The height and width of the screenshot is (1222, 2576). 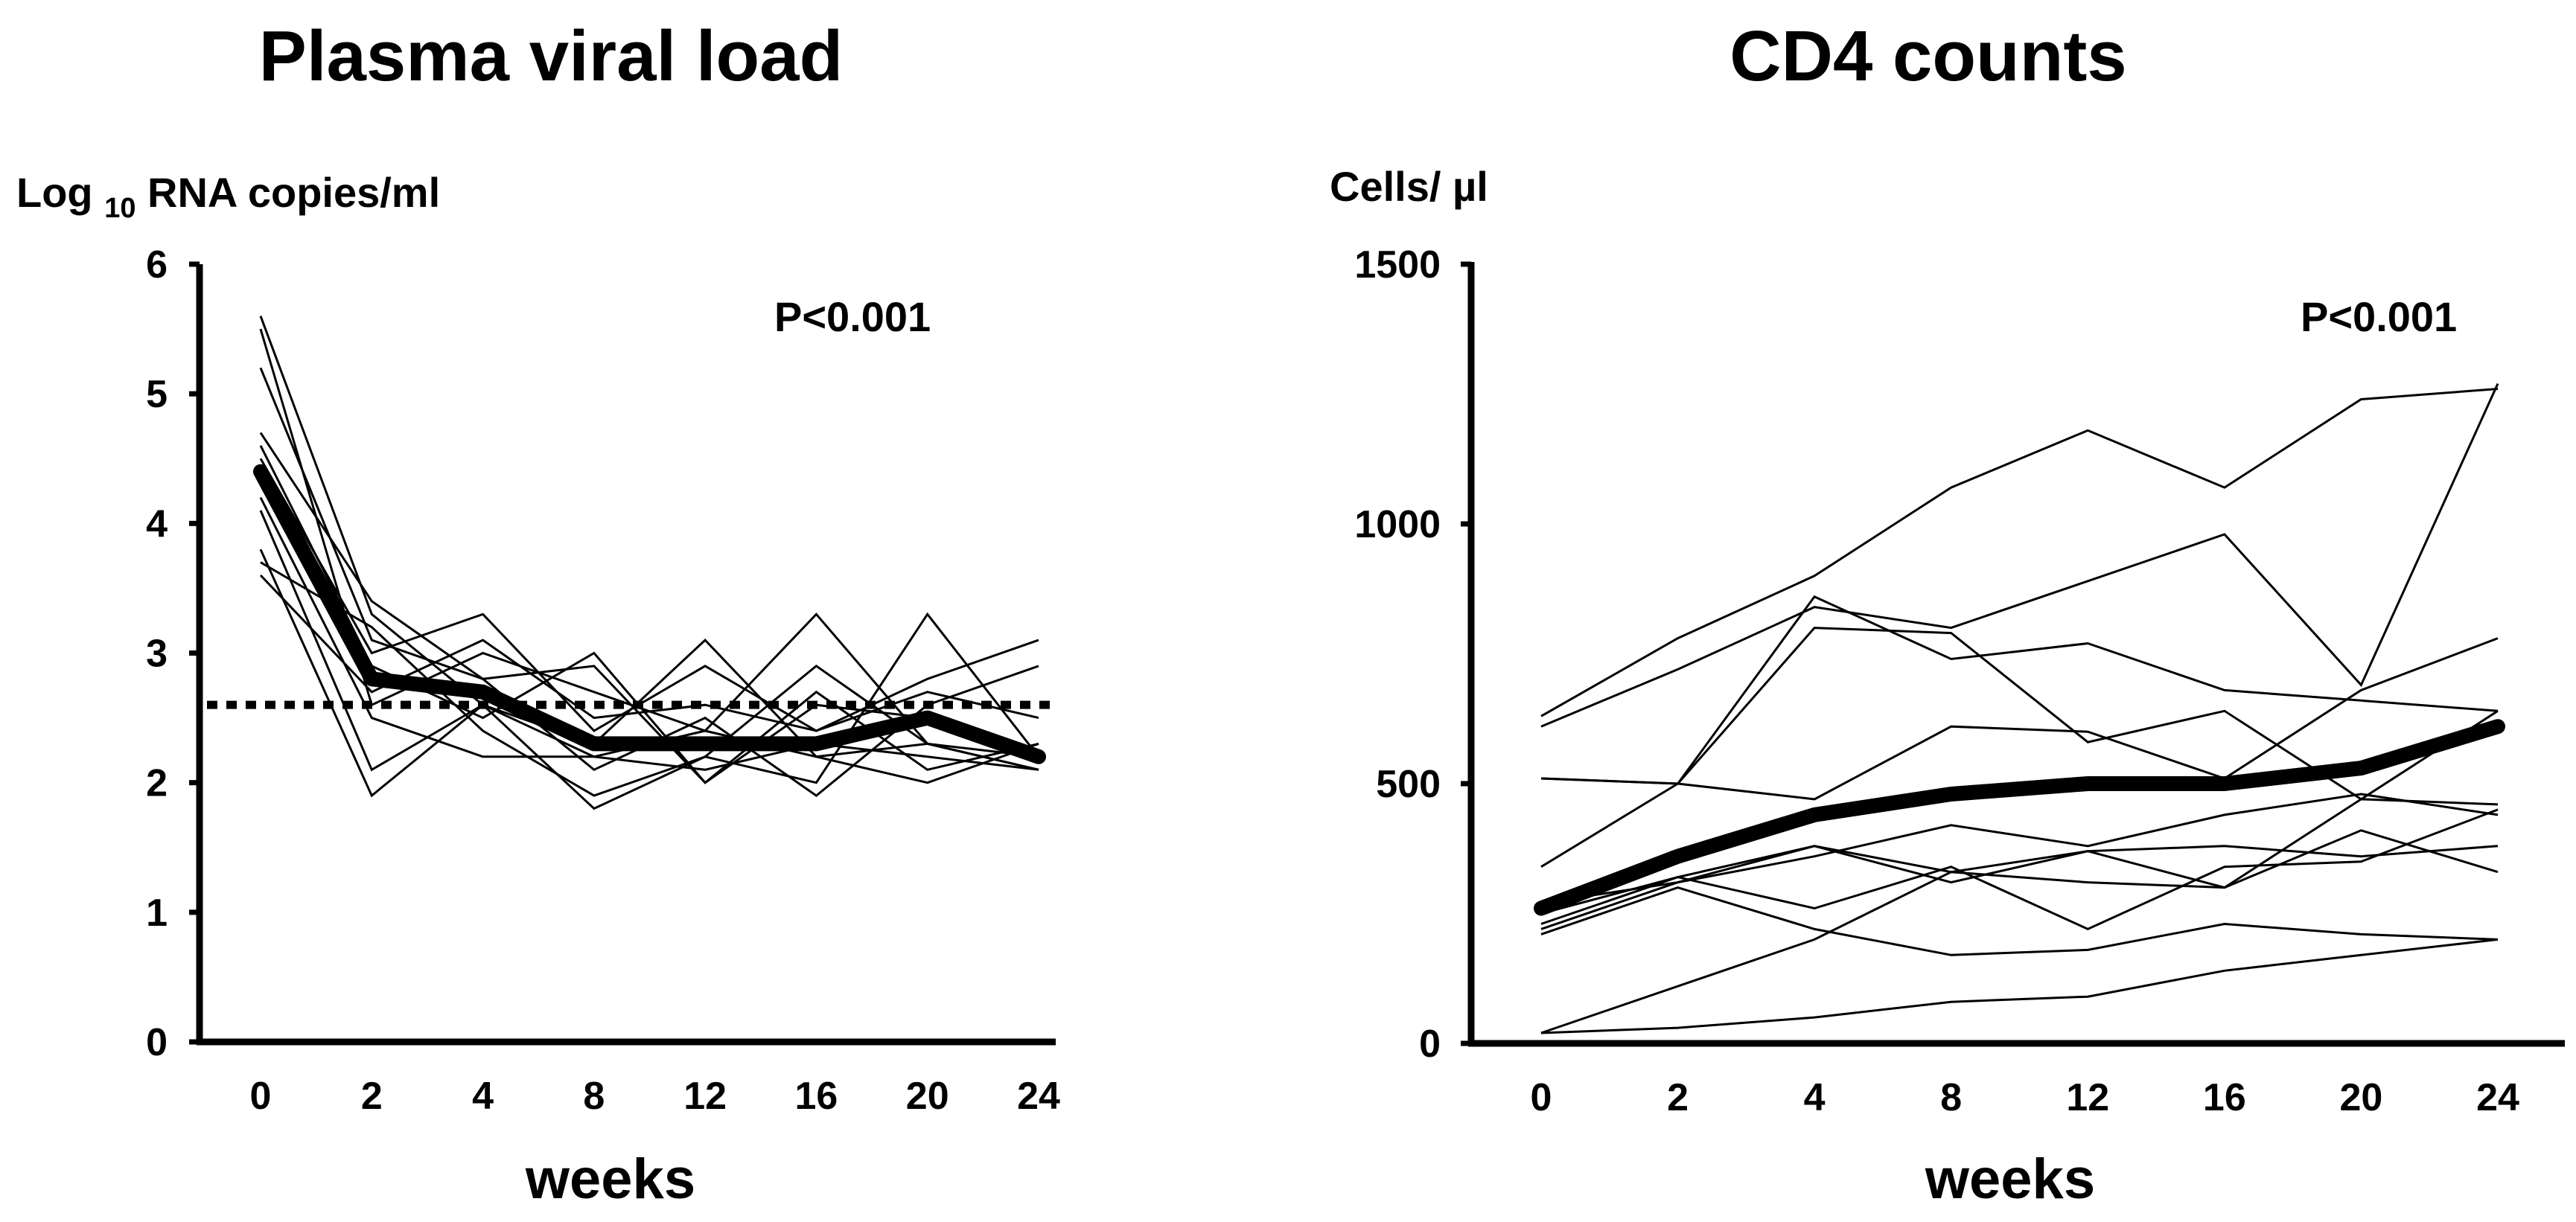 I want to click on viral-load-y-axis-label: Log 10 RNA copies/ml, so click(x=228, y=197).